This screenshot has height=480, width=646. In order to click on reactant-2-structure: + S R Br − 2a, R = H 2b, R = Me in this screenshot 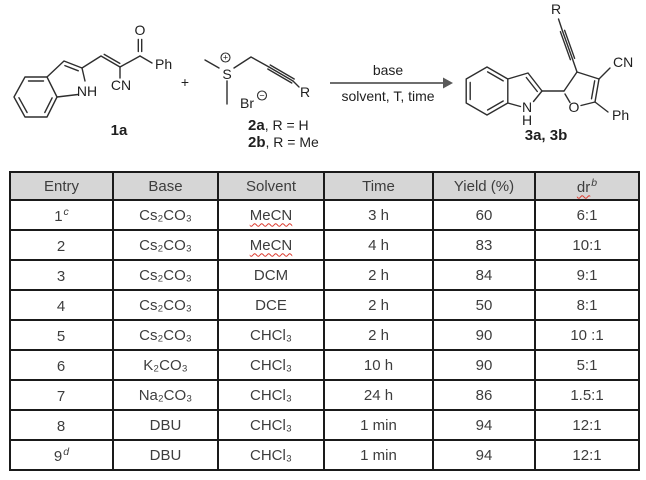, I will do `click(261, 101)`.